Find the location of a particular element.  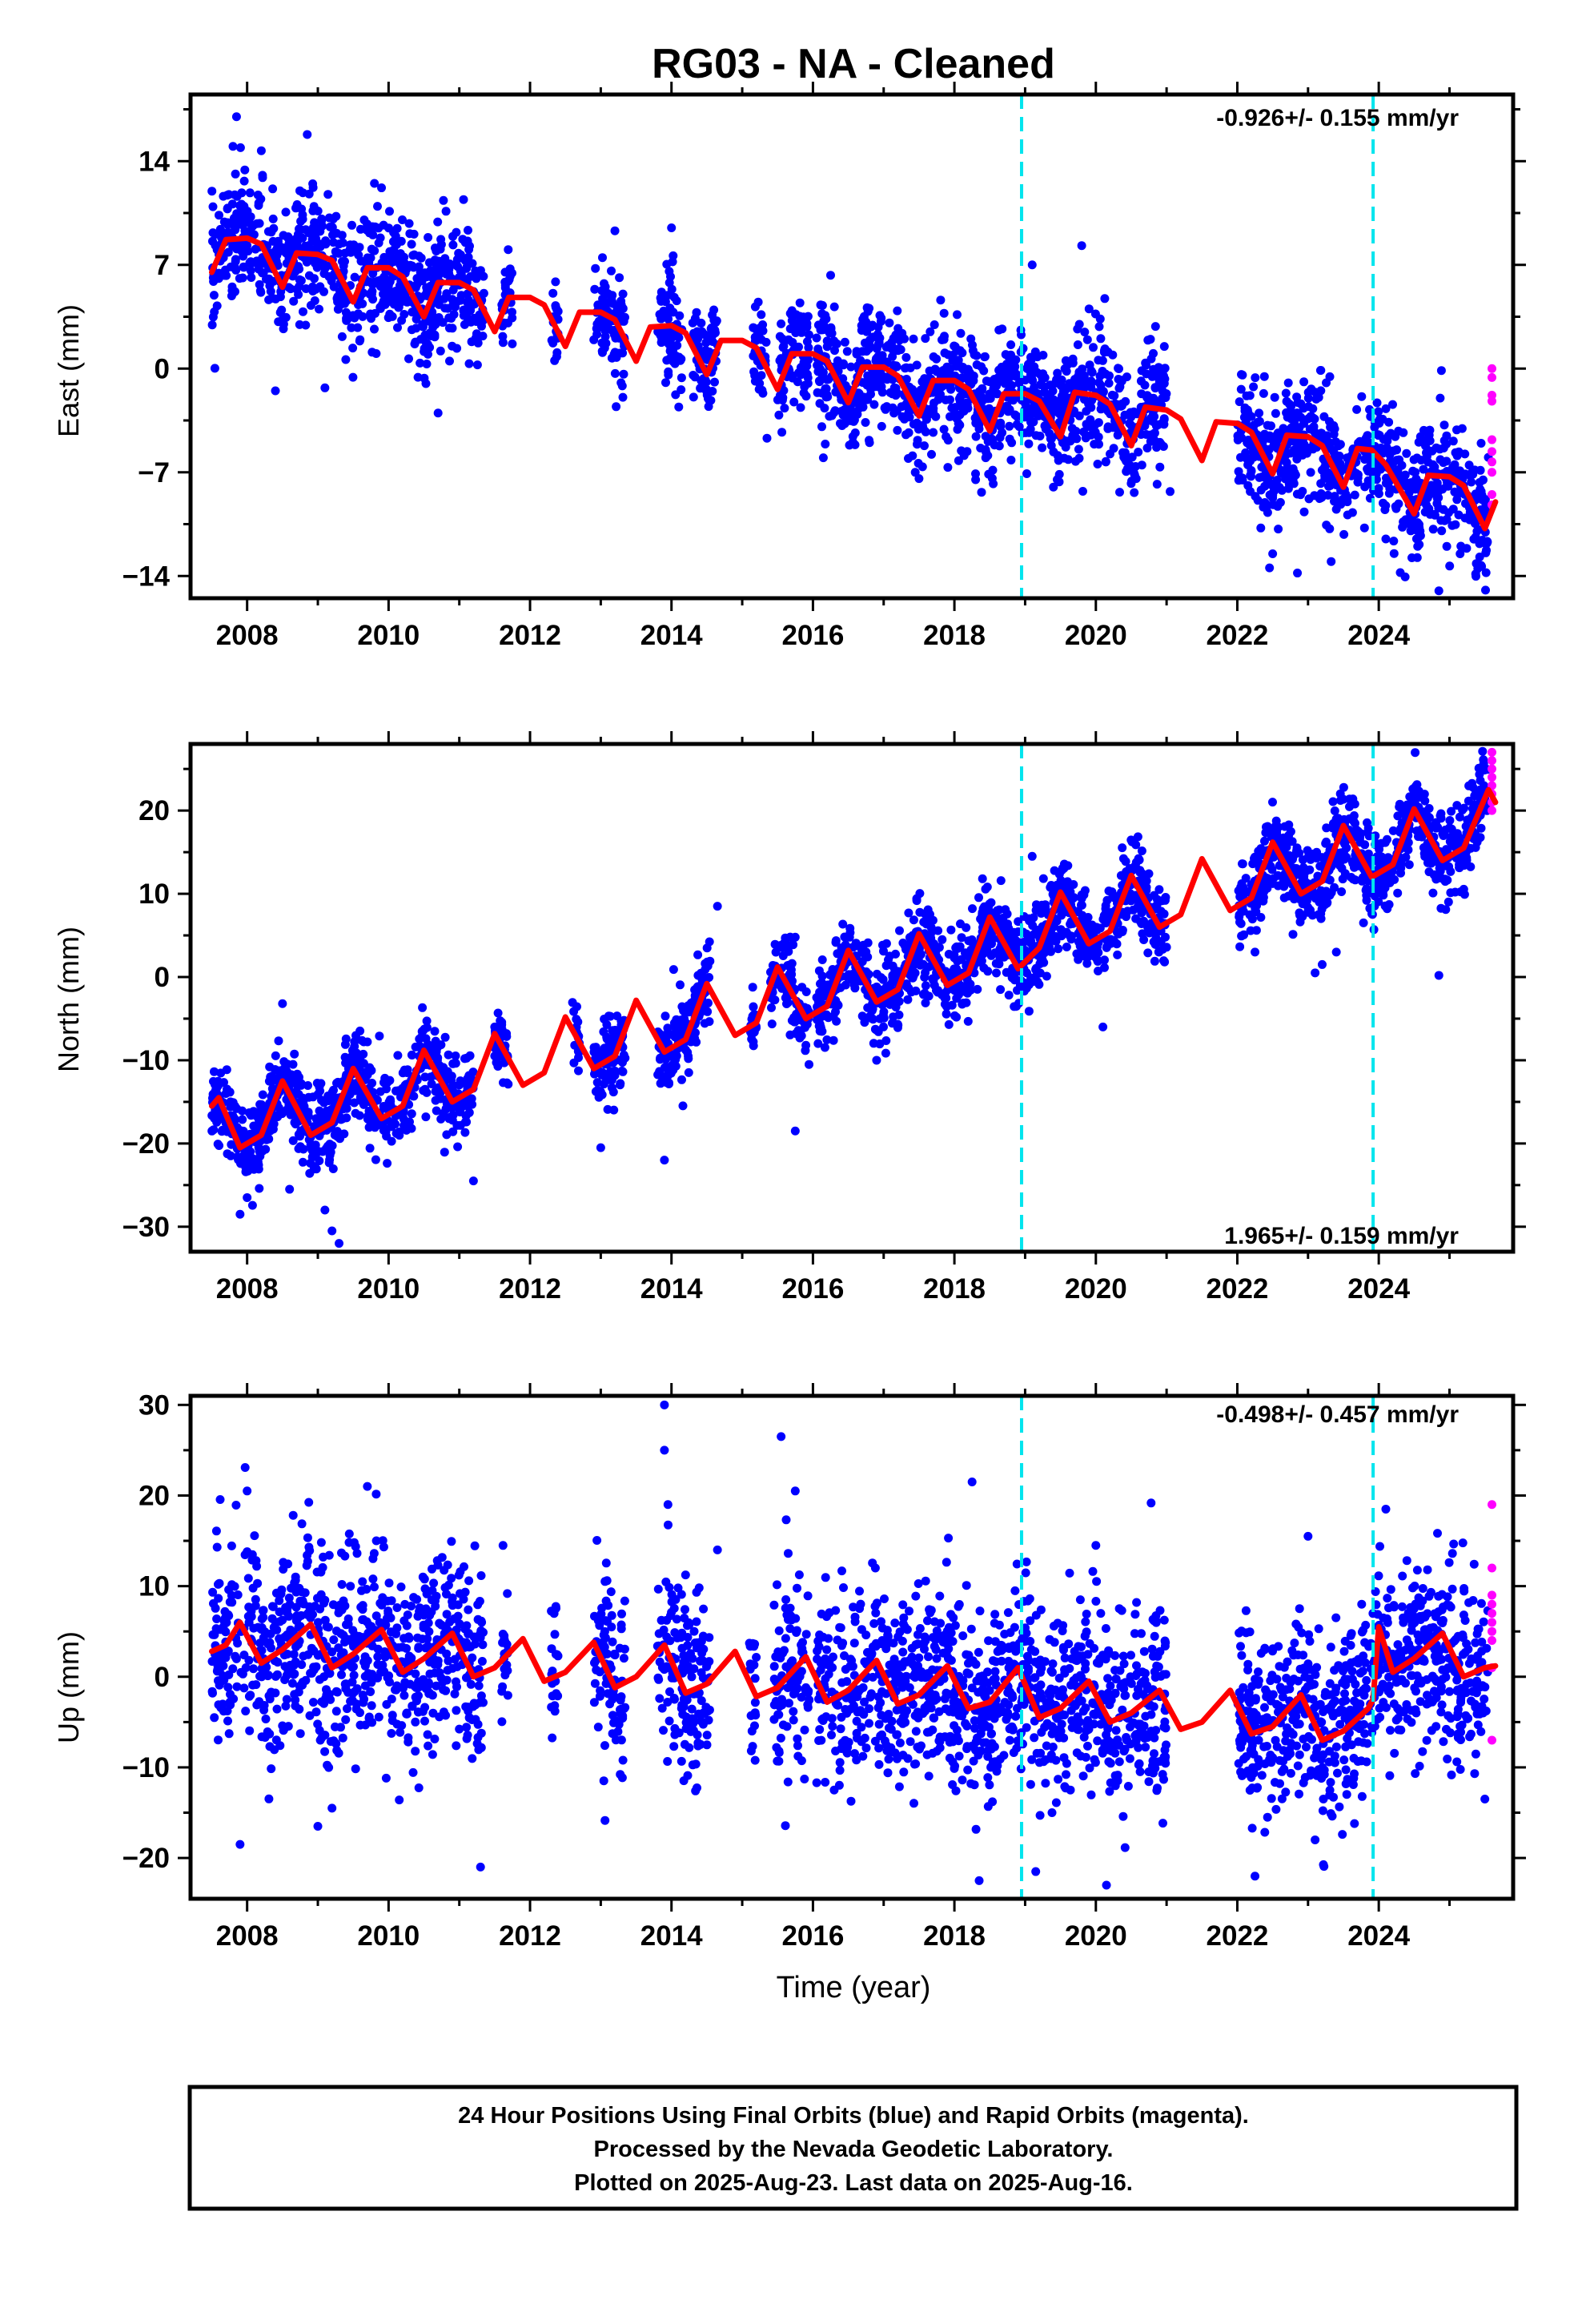

east-ytick-label: −14 is located at coordinates (146, 576).